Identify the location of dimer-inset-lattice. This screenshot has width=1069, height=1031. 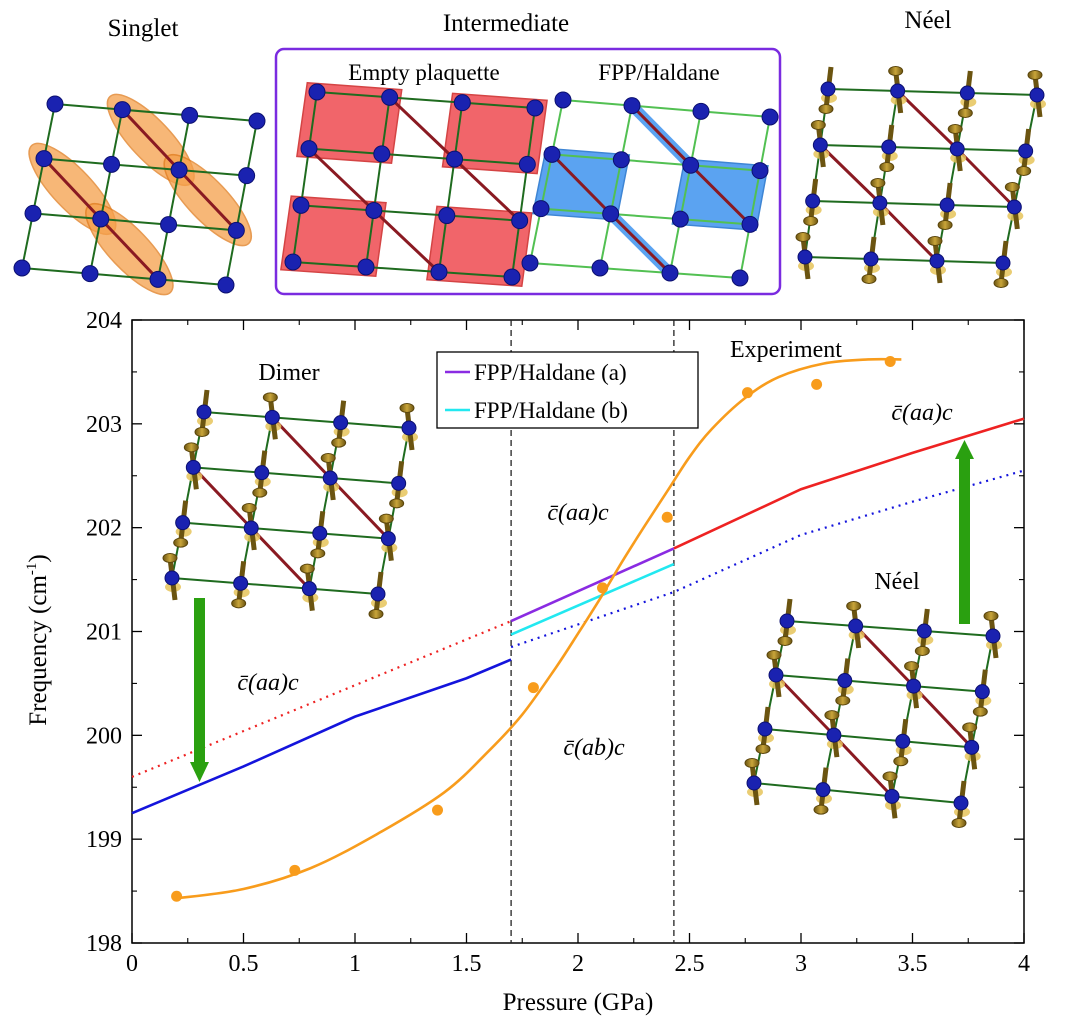
(290, 504).